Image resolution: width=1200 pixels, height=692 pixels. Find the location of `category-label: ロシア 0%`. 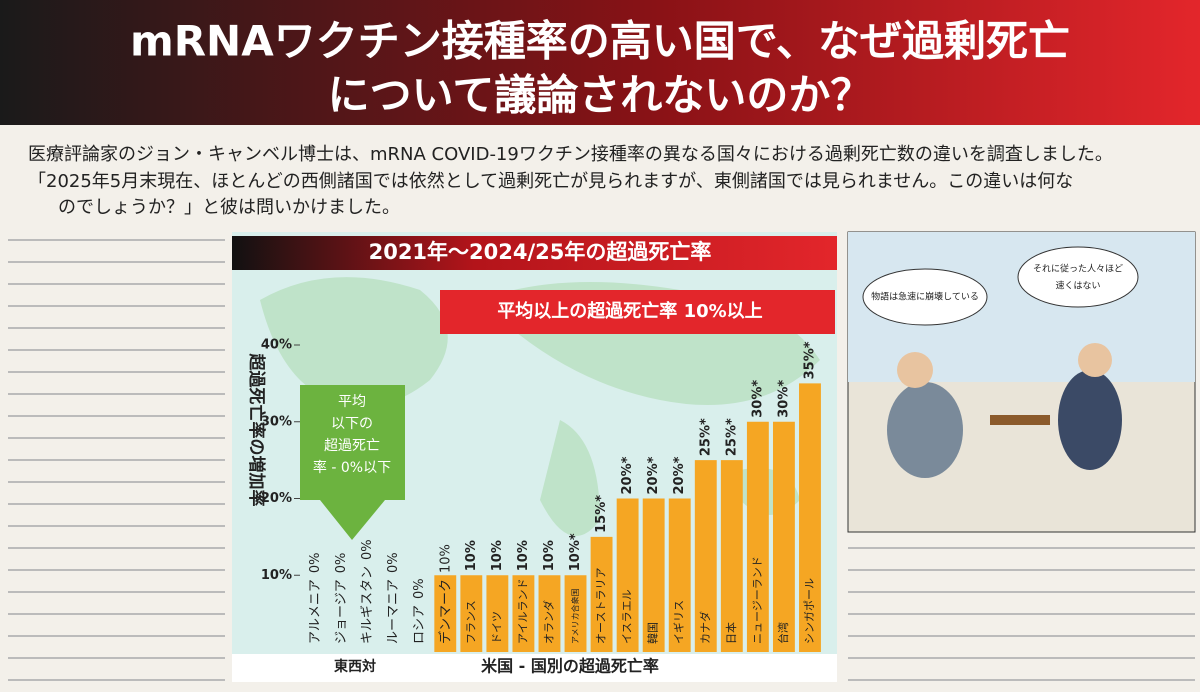

category-label: ロシア 0% is located at coordinates (419, 611).